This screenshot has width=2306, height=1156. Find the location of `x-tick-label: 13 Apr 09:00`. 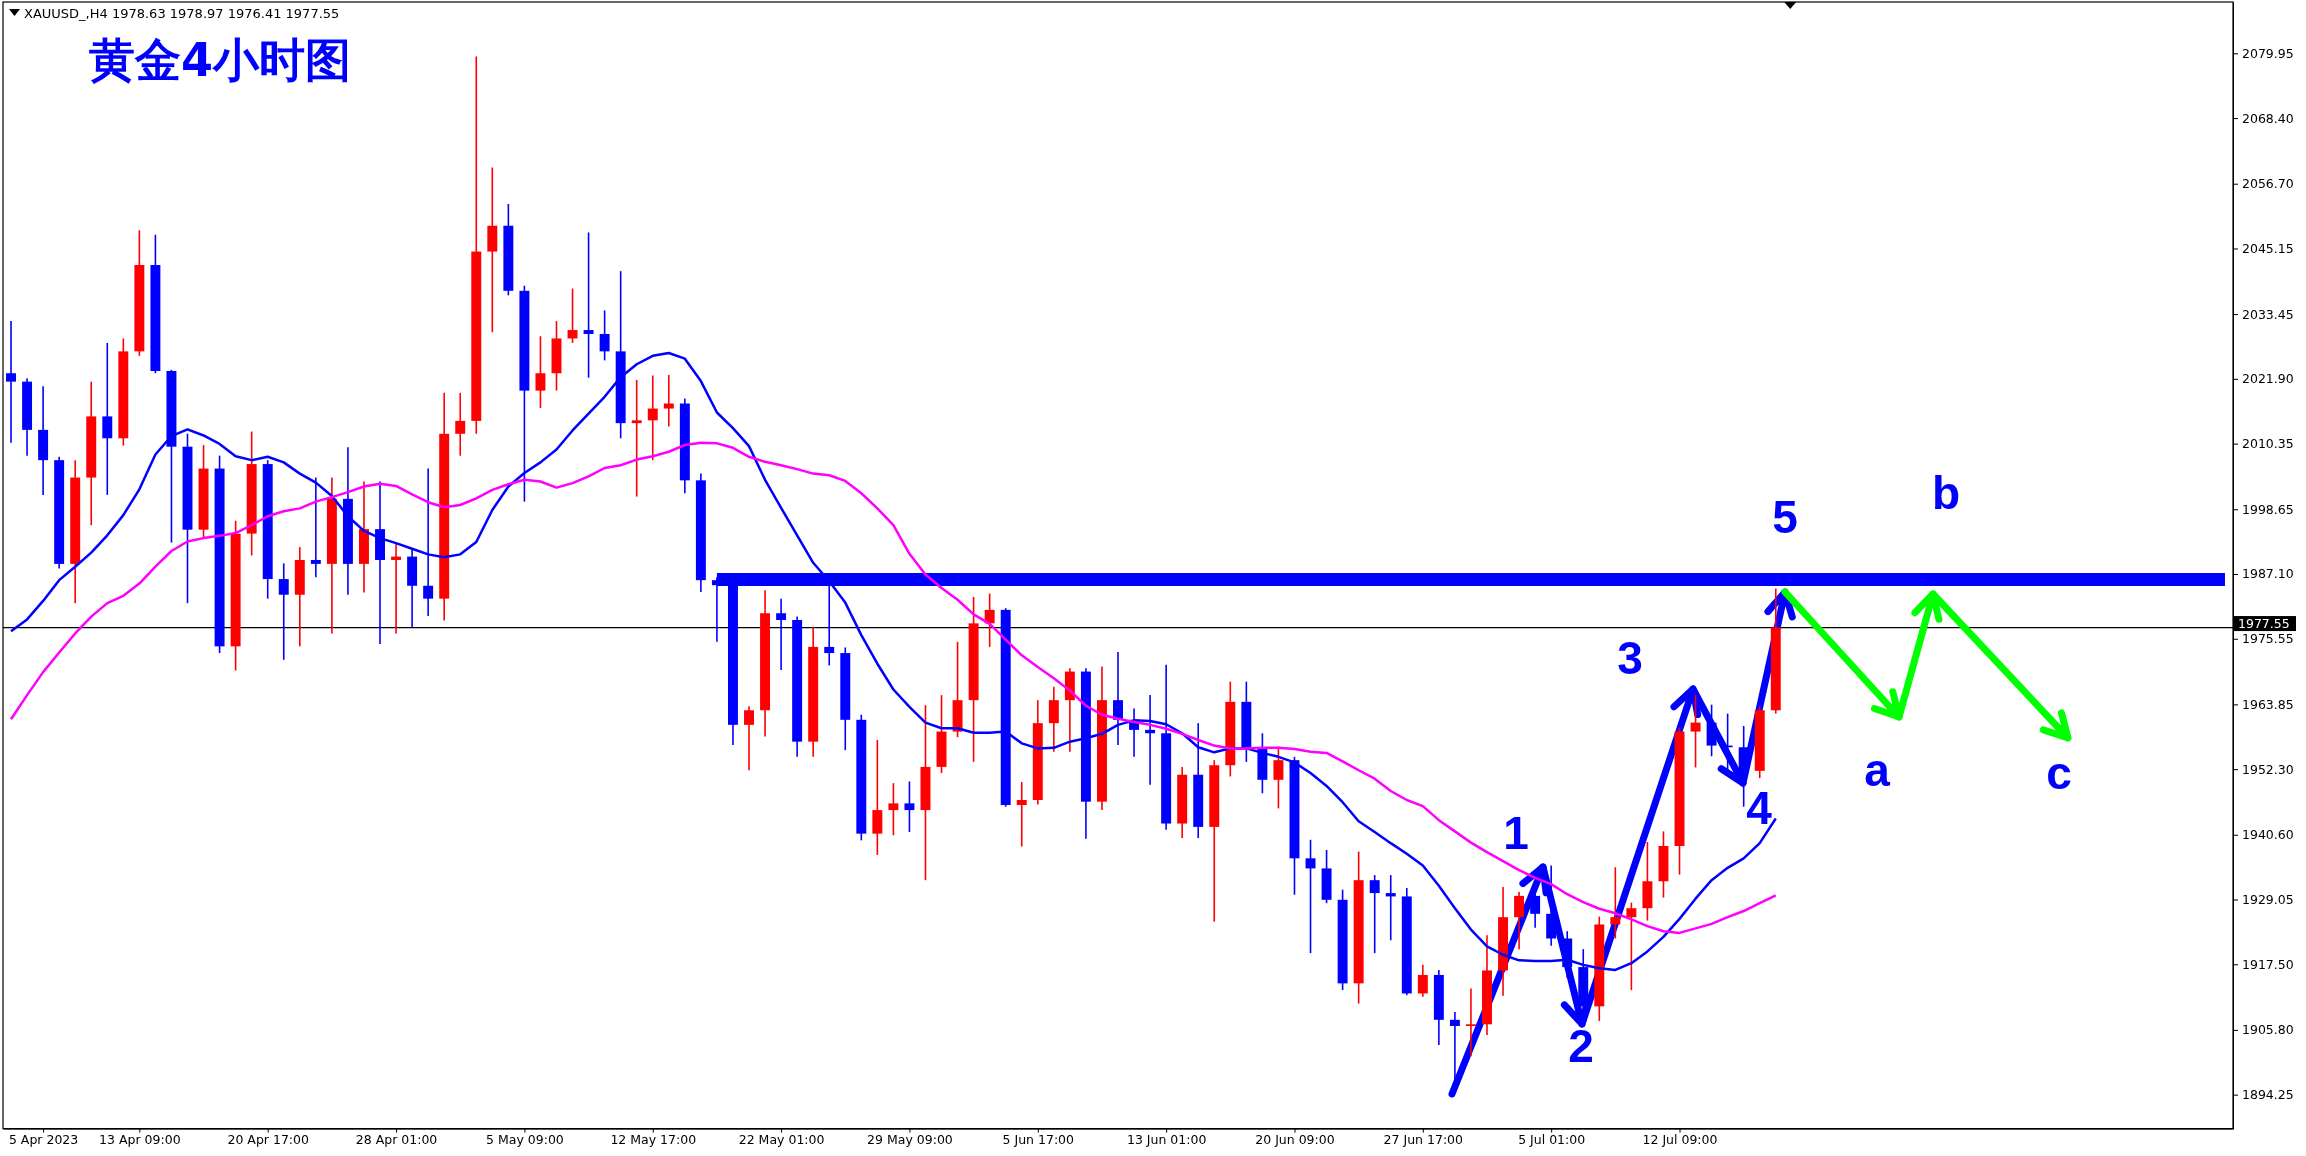

x-tick-label: 13 Apr 09:00 is located at coordinates (140, 1140).